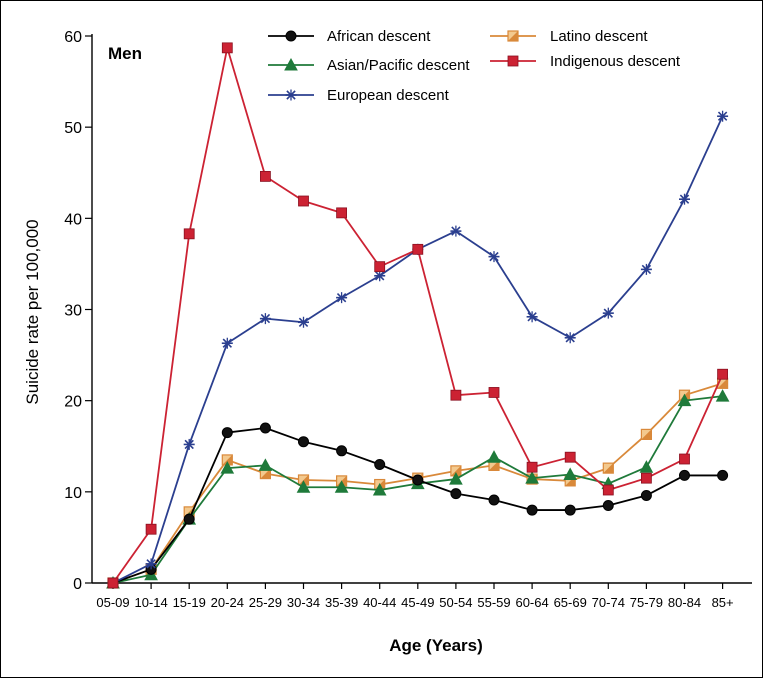 The image size is (763, 678). Describe the element at coordinates (646, 602) in the screenshot. I see `x-tick-label: 75-79` at that location.